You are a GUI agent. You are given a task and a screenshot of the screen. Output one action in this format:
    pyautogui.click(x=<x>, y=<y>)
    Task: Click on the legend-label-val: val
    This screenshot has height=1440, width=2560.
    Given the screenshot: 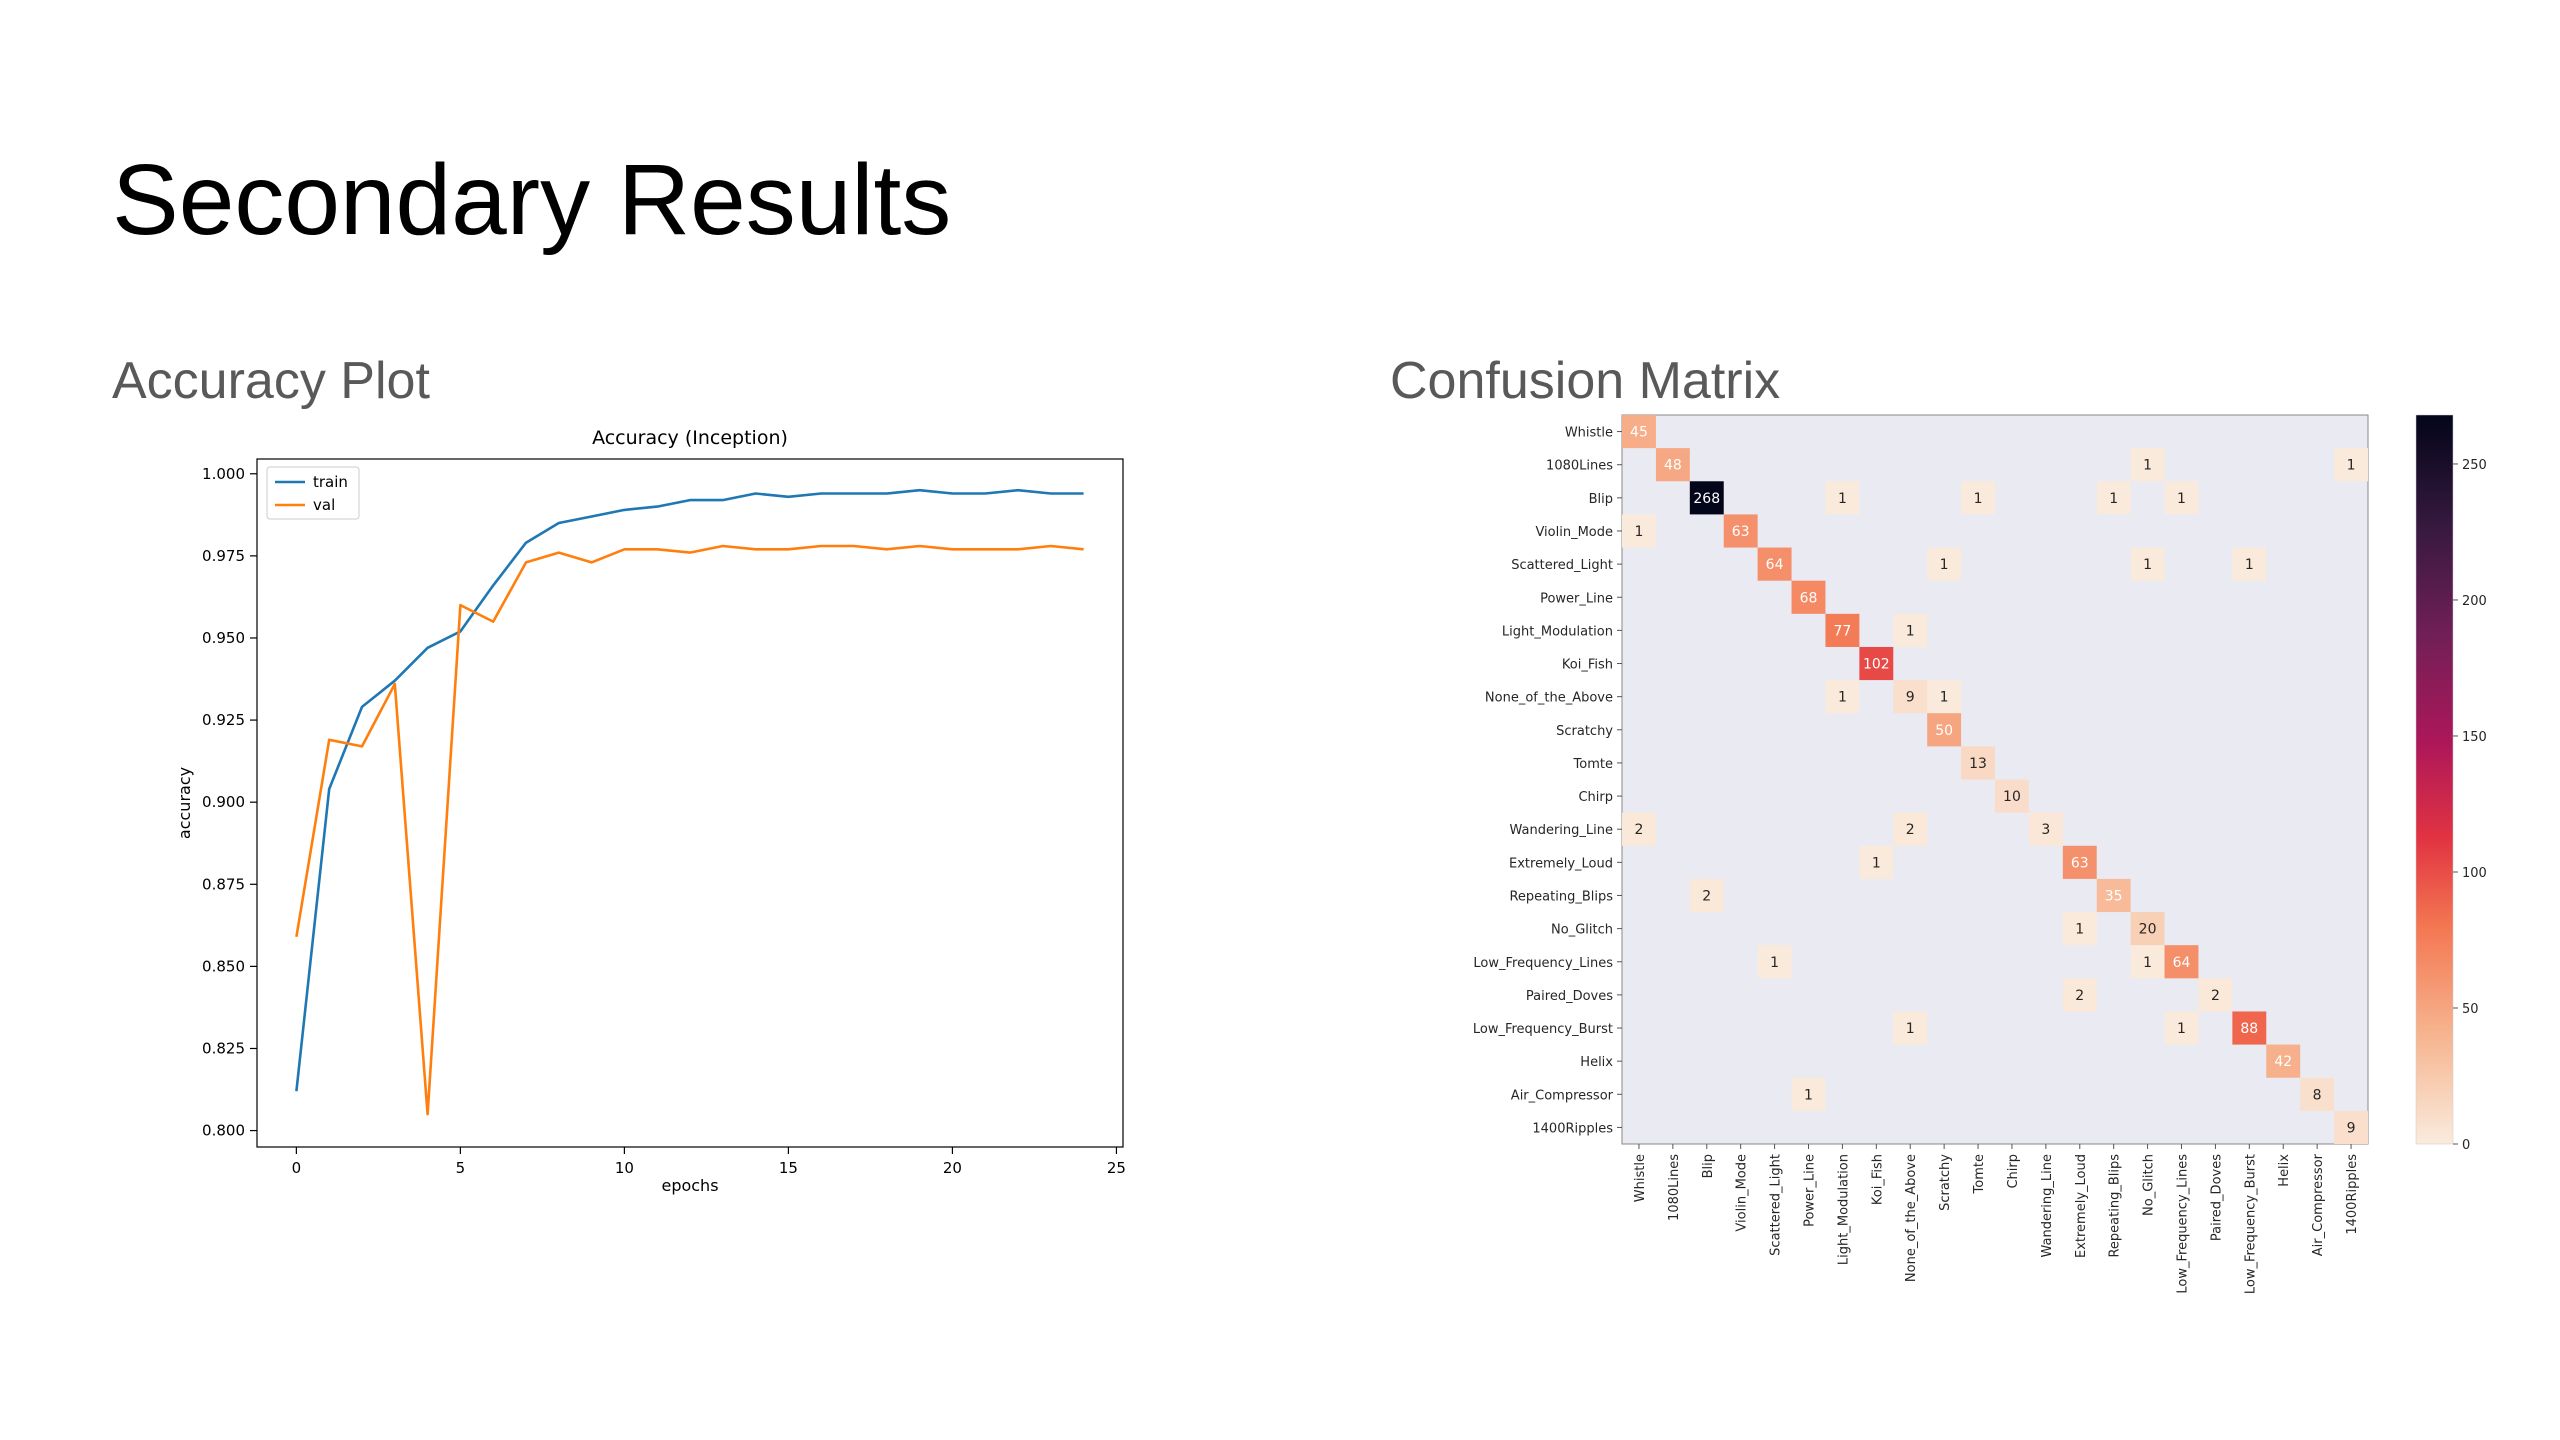 What is the action you would take?
    pyautogui.click(x=324, y=505)
    